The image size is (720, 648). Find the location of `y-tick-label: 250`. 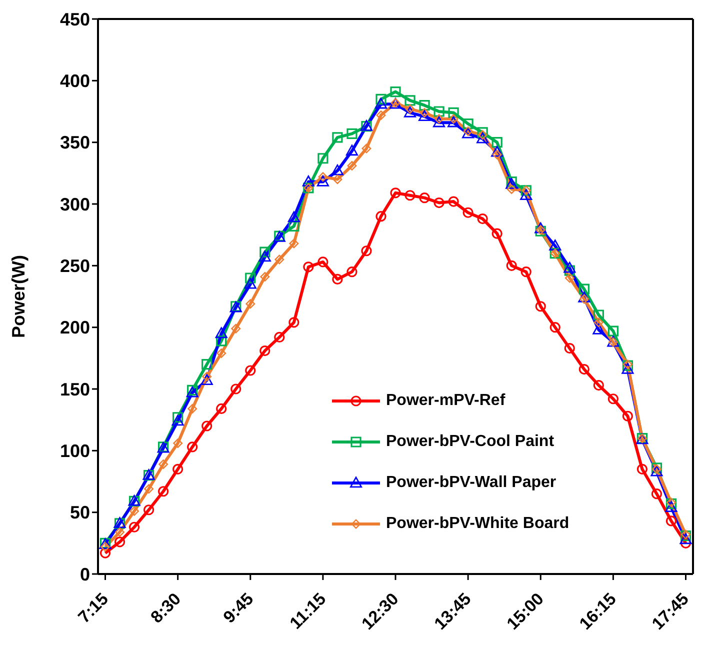

y-tick-label: 250 is located at coordinates (75, 266).